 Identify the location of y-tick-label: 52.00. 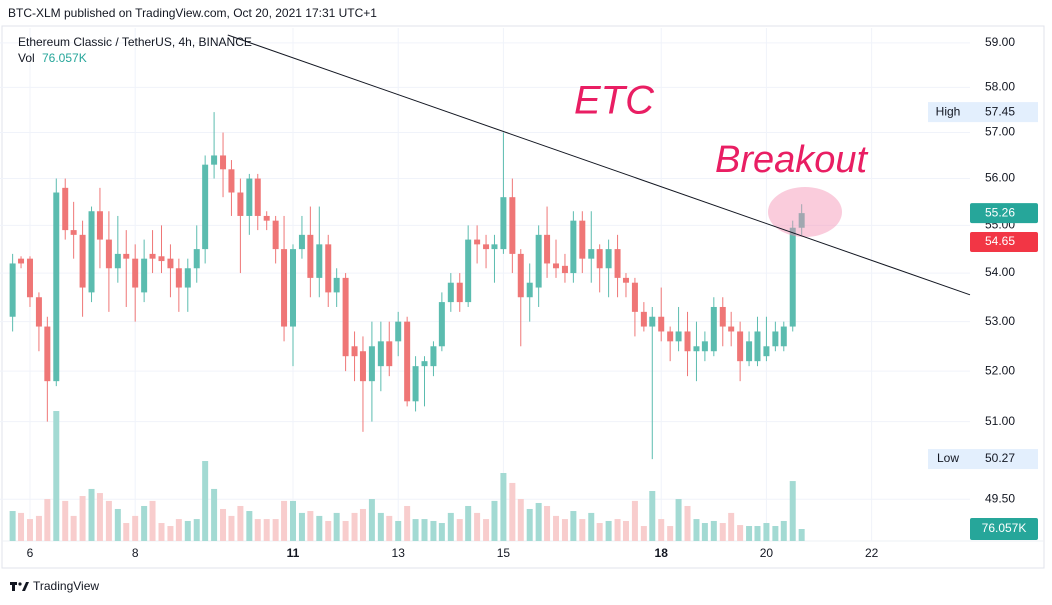
(1000, 370).